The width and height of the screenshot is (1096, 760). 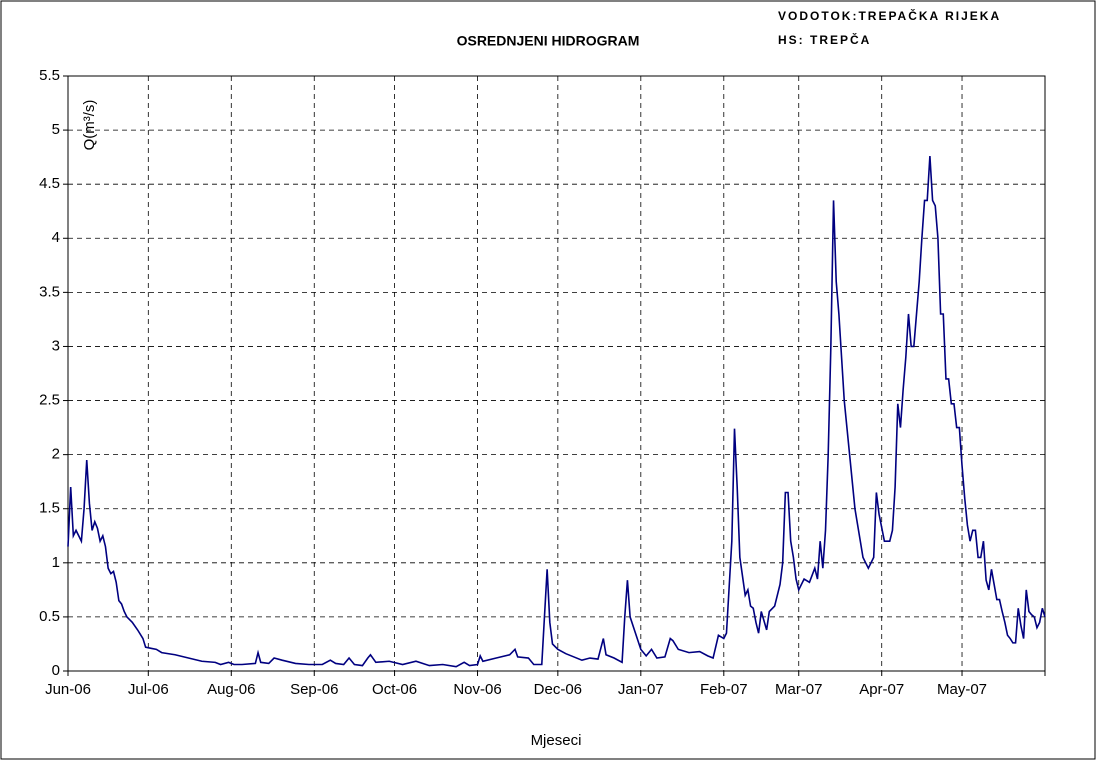 I want to click on x-tick-label: Dec-06, so click(x=558, y=689).